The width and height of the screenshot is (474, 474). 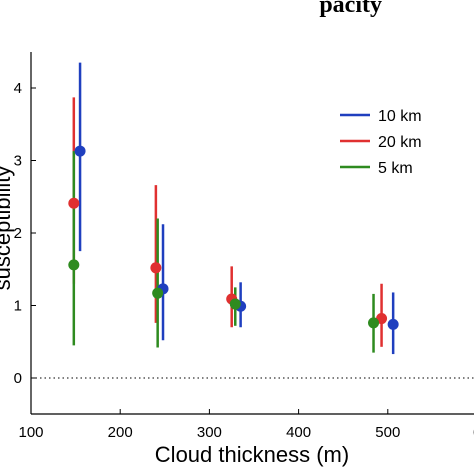 I want to click on legend-label-5km: 5 km, so click(x=395, y=168).